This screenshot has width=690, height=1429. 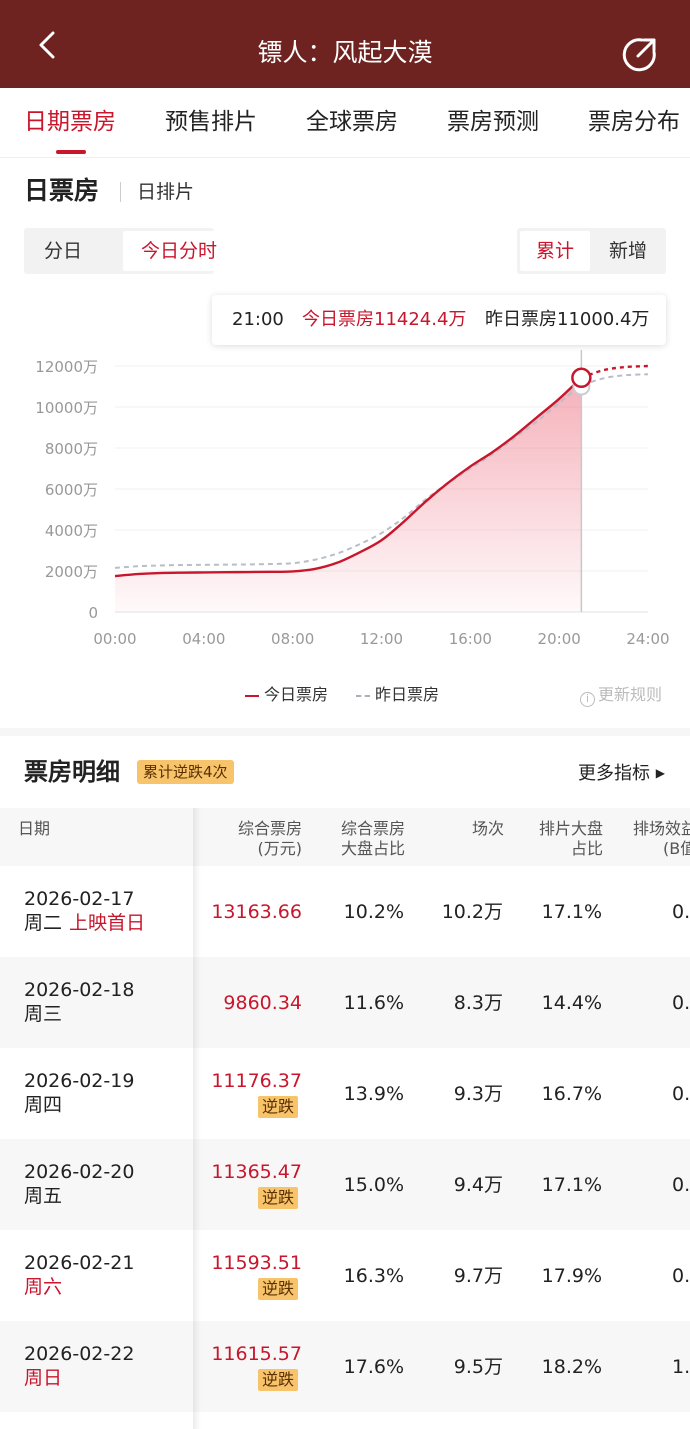 I want to click on update-rule-link: i 更新规则, so click(x=621, y=695).